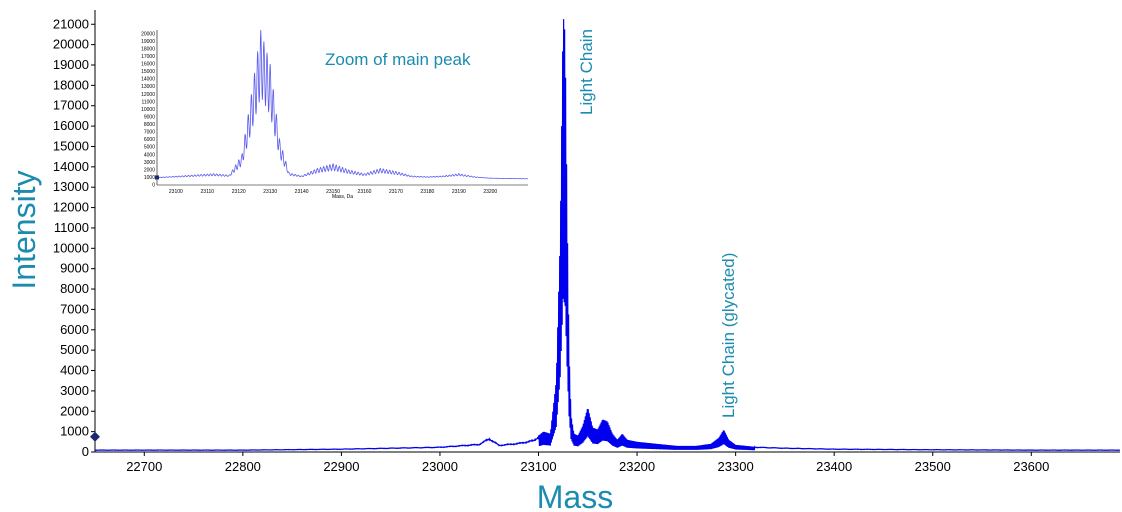  What do you see at coordinates (148, 102) in the screenshot?
I see `inset-y-tick-label: 11000` at bounding box center [148, 102].